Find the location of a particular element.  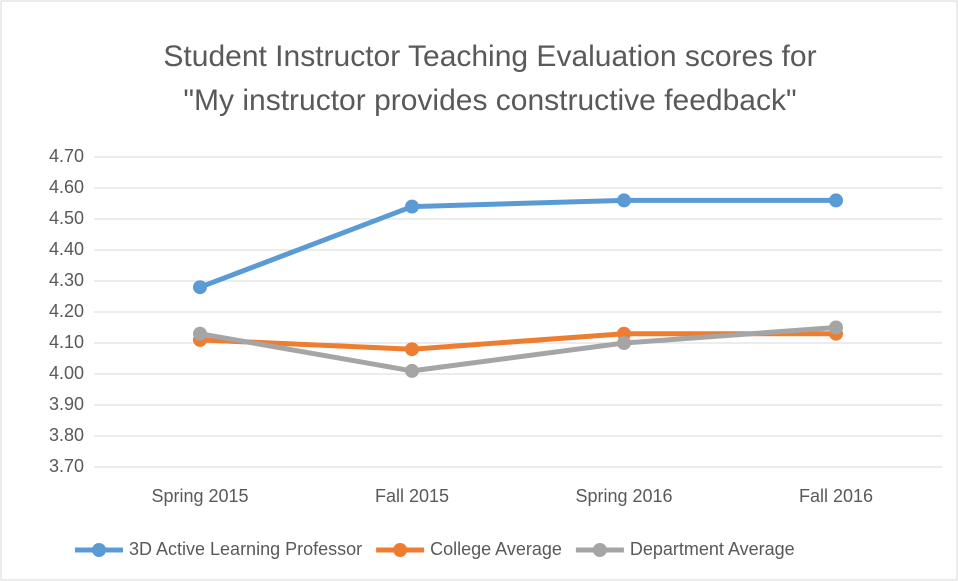

y-tick-label: 4.00 is located at coordinates (66, 373).